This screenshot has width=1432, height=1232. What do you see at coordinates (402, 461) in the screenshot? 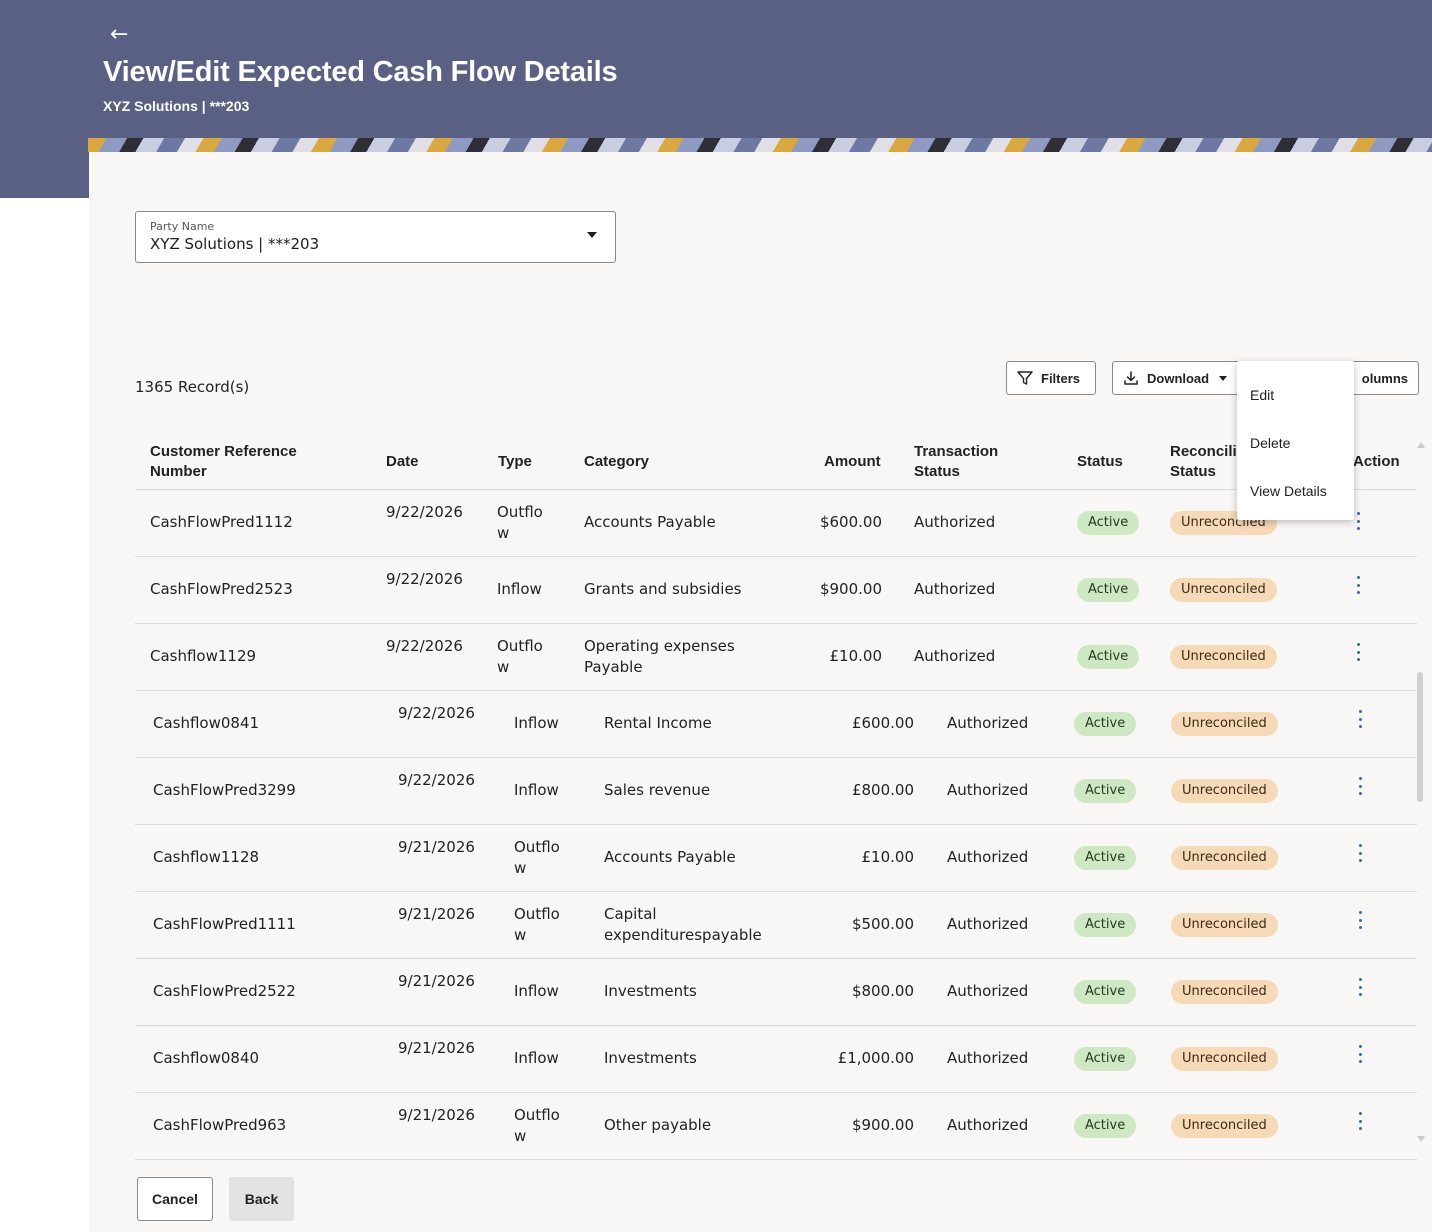
I see `column-header-date: Date` at bounding box center [402, 461].